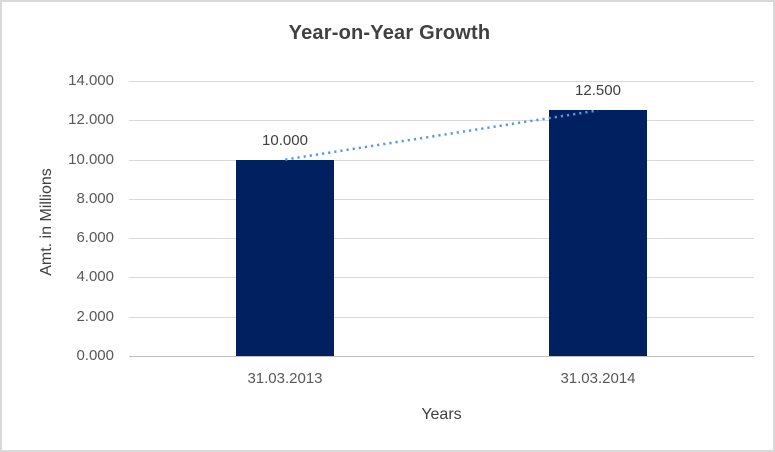  Describe the element at coordinates (598, 378) in the screenshot. I see `x-tick-label: 31.03.2014` at that location.